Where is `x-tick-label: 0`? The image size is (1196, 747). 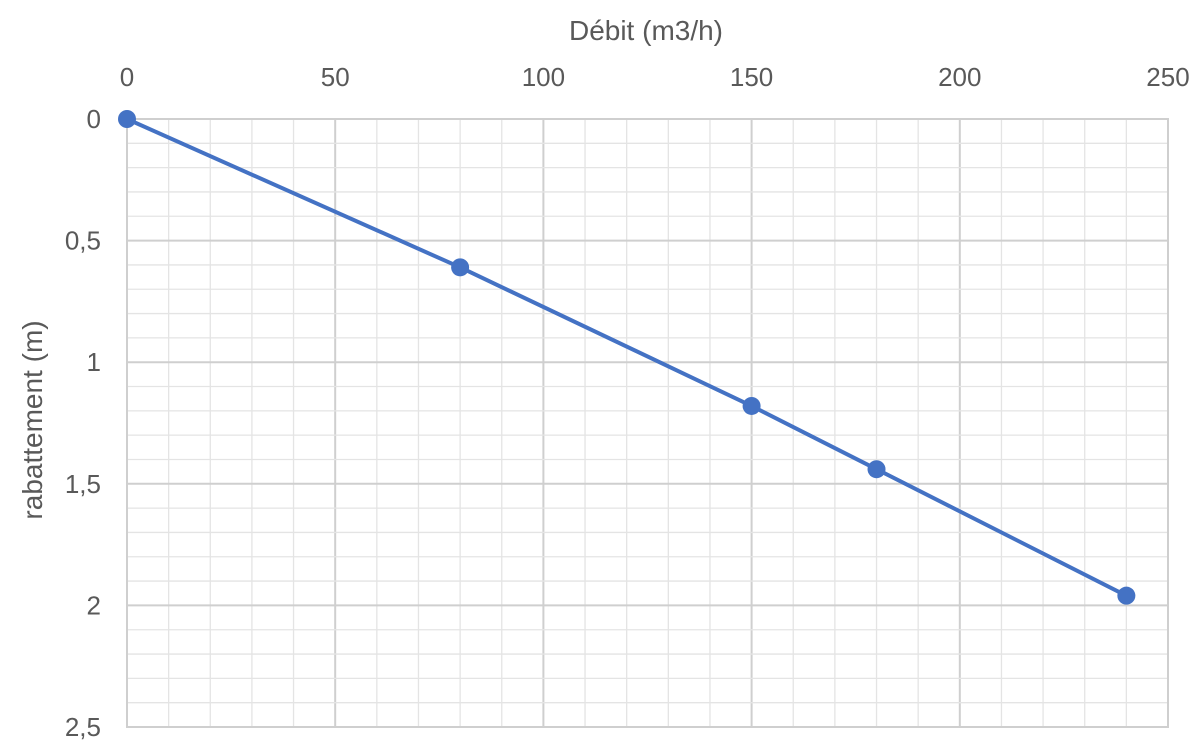 x-tick-label: 0 is located at coordinates (127, 77).